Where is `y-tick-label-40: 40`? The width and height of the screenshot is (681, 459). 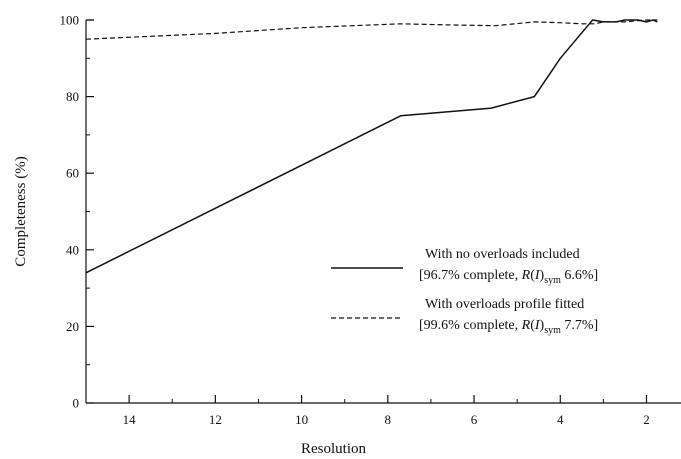 y-tick-label-40: 40 is located at coordinates (72, 249).